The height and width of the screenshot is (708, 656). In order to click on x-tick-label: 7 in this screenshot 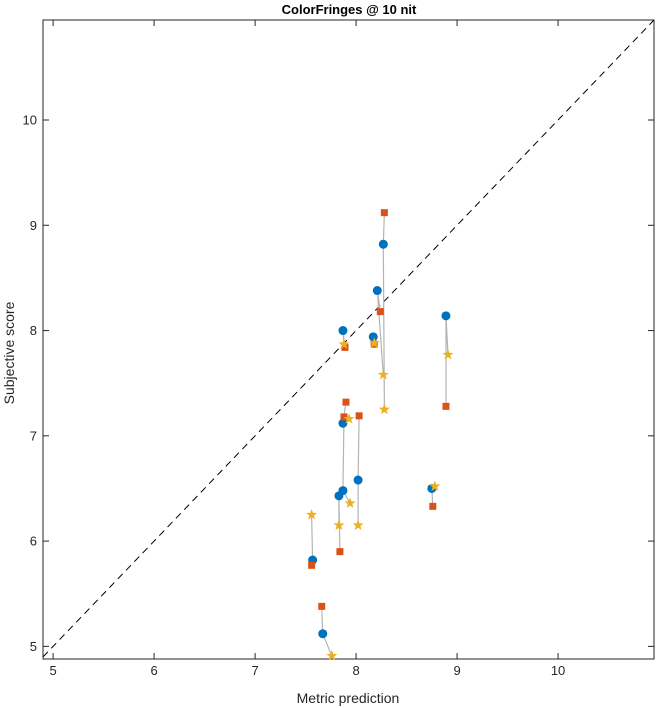, I will do `click(254, 670)`.